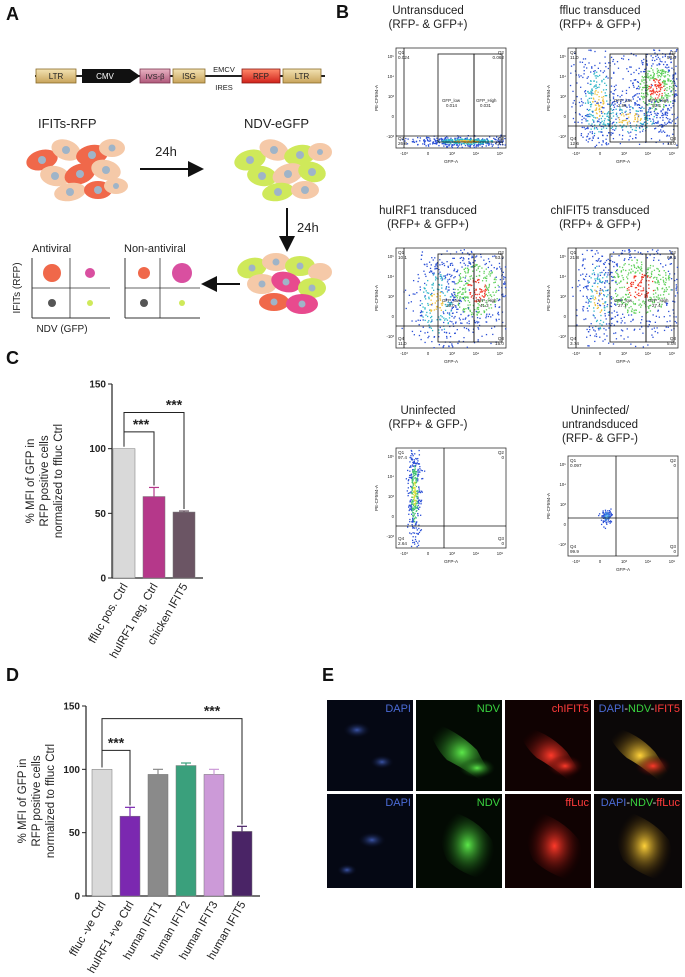 Image resolution: width=685 pixels, height=977 pixels. I want to click on flow-3-xtick-2: 10³, so click(452, 353).